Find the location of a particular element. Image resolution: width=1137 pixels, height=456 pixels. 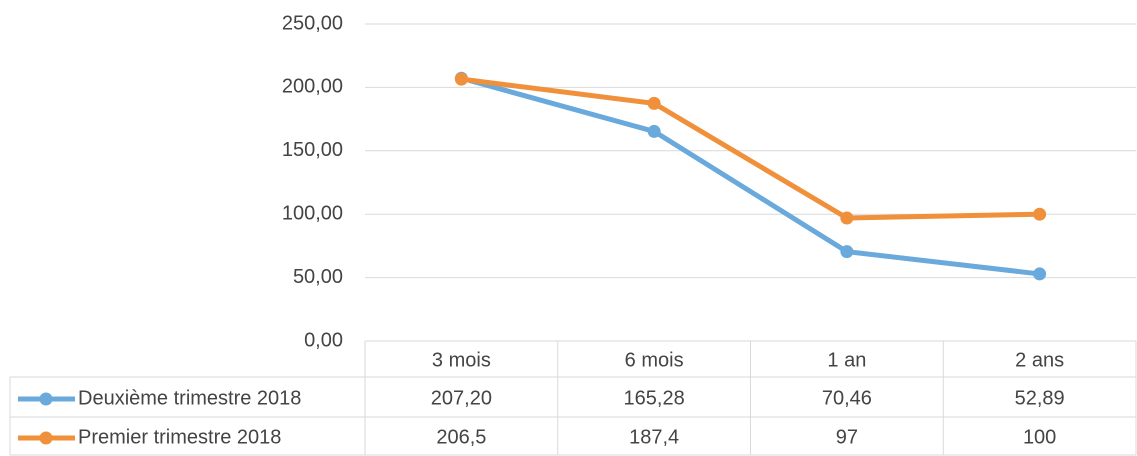

table-value: 206,5 is located at coordinates (461, 437).